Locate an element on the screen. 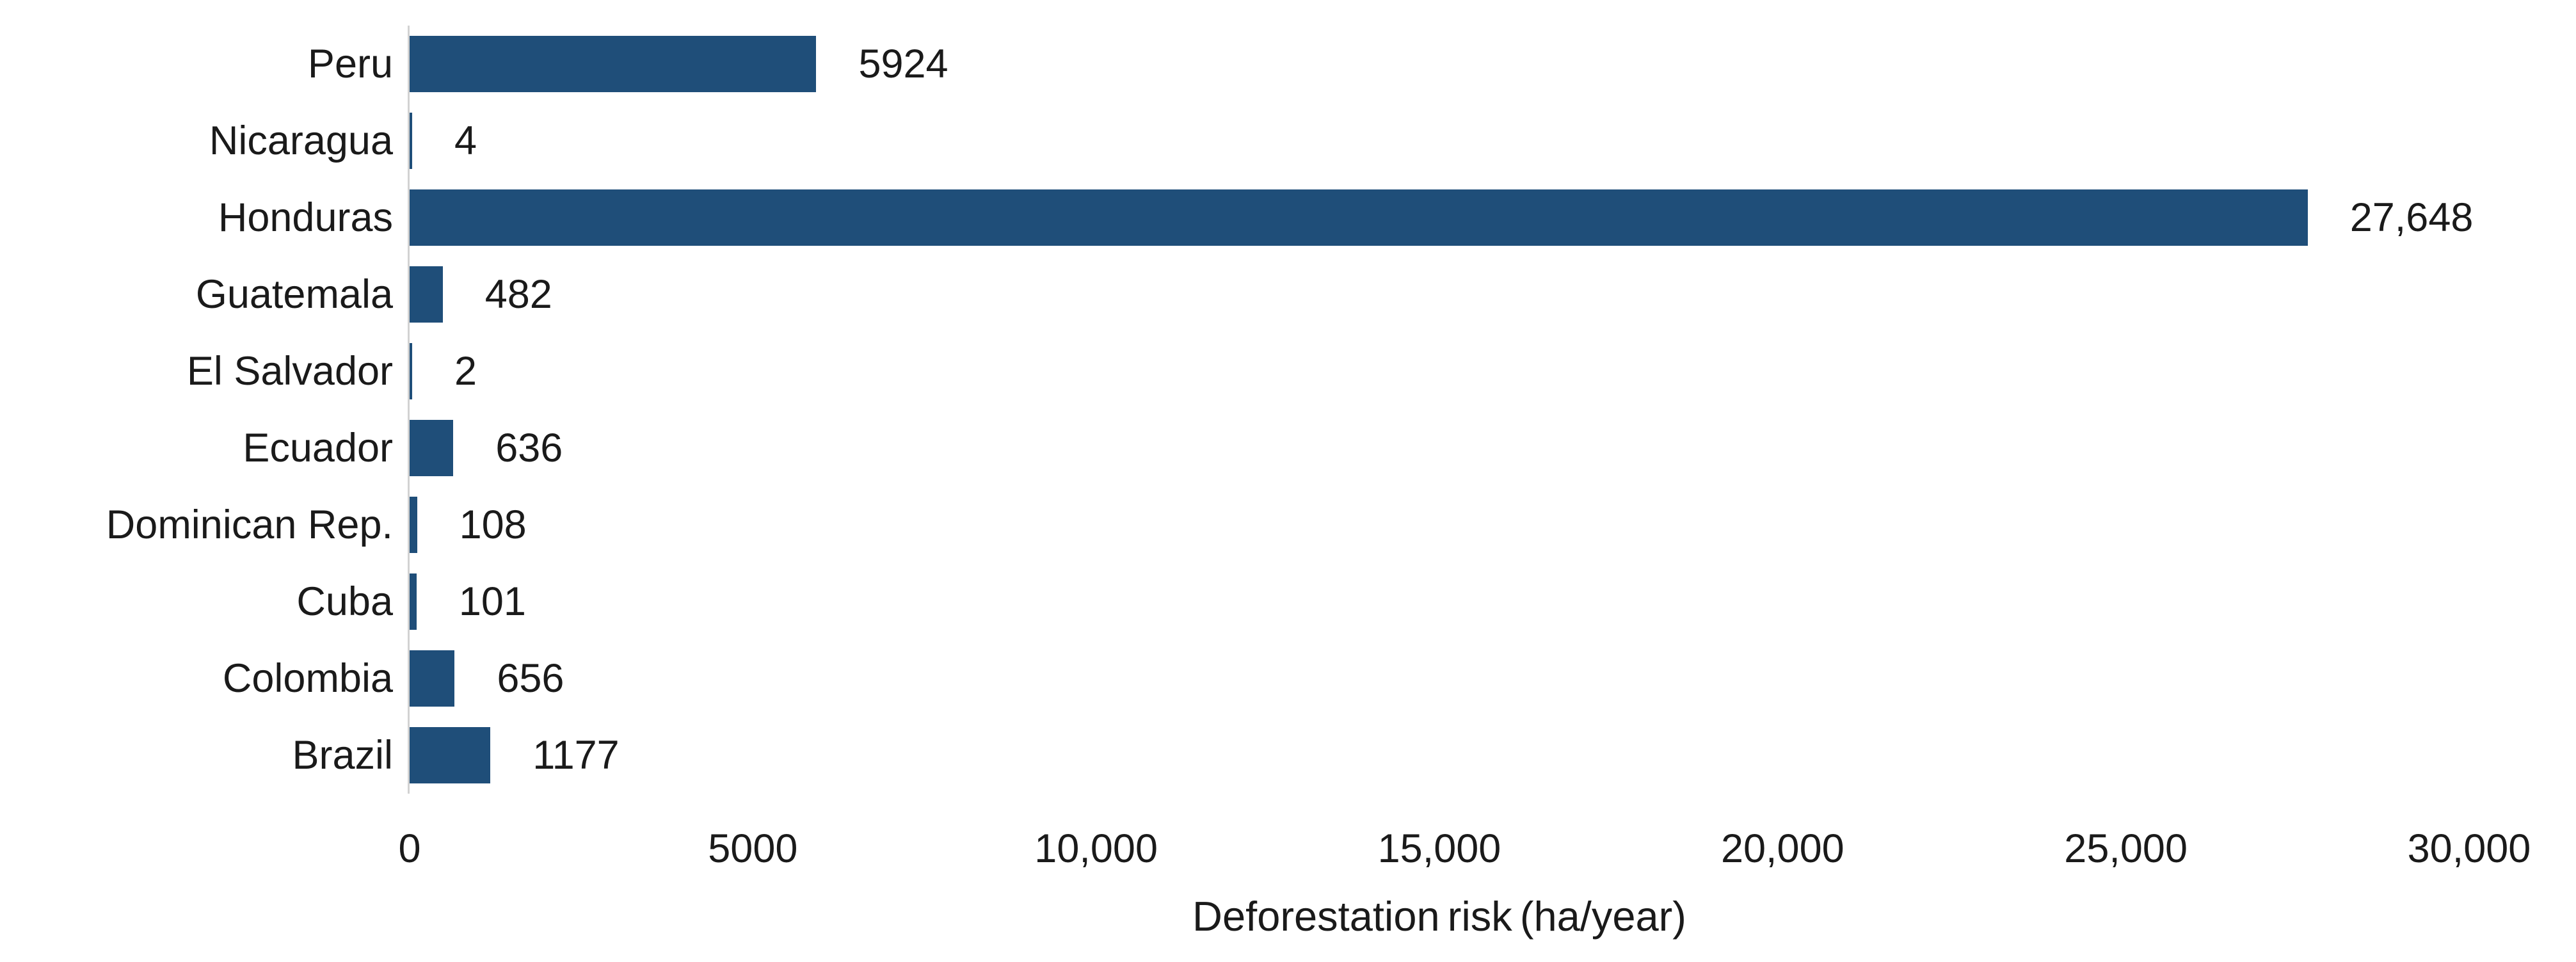 Image resolution: width=2576 pixels, height=962 pixels. bar-row: 4 is located at coordinates (1439, 140).